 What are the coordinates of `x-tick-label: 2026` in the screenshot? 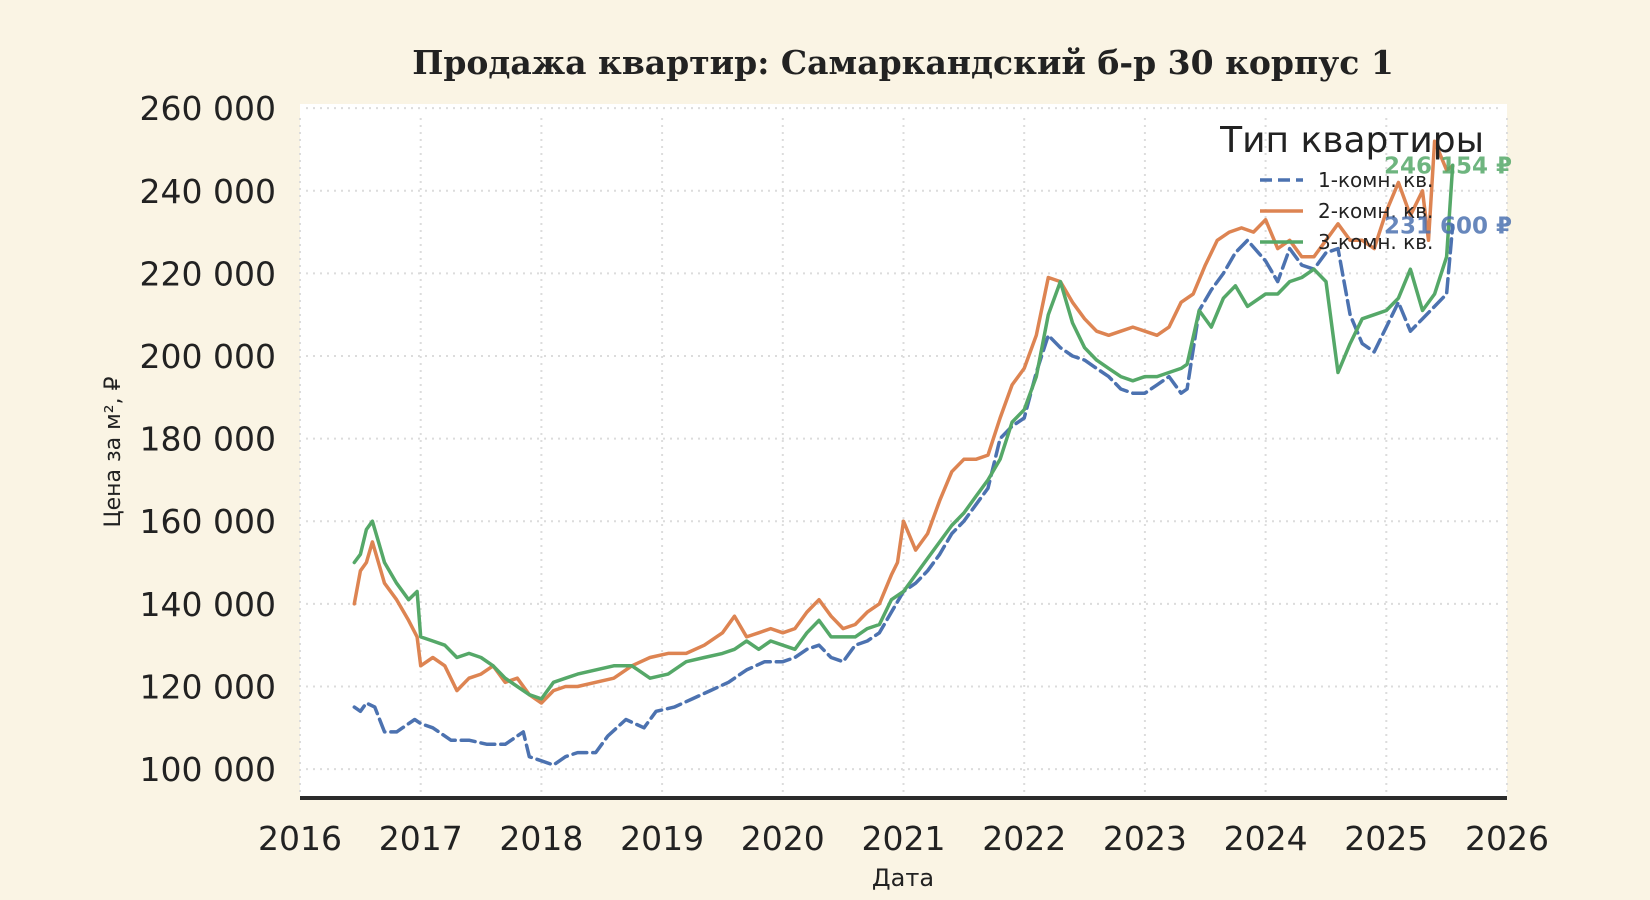 It's located at (1507, 838).